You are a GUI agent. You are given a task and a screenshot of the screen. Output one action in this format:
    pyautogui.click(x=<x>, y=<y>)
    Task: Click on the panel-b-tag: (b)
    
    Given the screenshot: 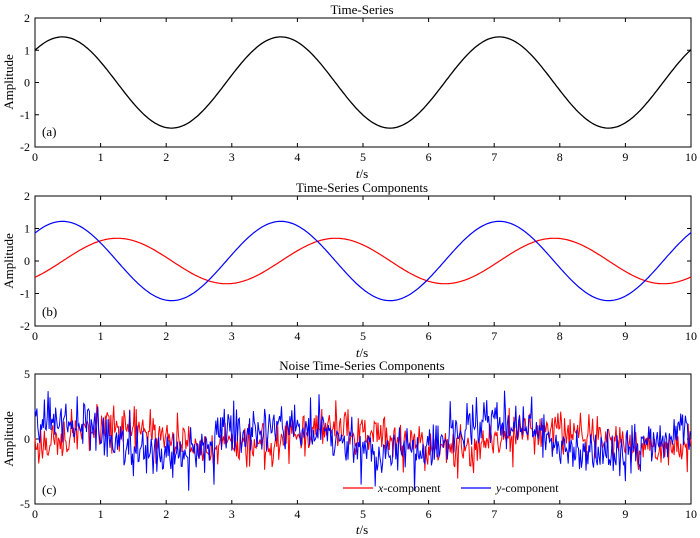 What is the action you would take?
    pyautogui.click(x=49, y=311)
    